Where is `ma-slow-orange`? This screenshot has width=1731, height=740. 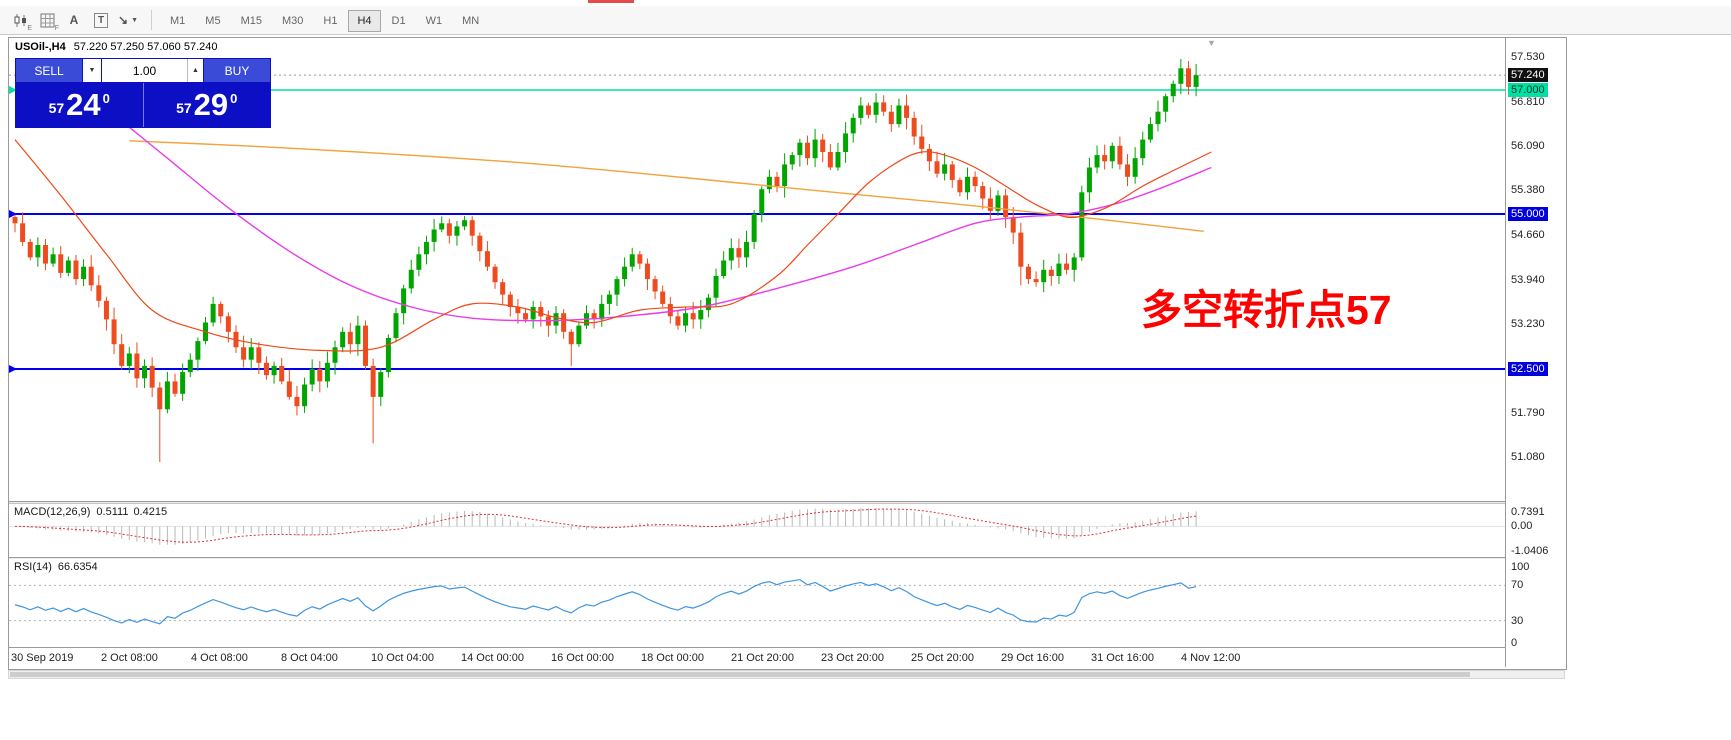 ma-slow-orange is located at coordinates (666, 186).